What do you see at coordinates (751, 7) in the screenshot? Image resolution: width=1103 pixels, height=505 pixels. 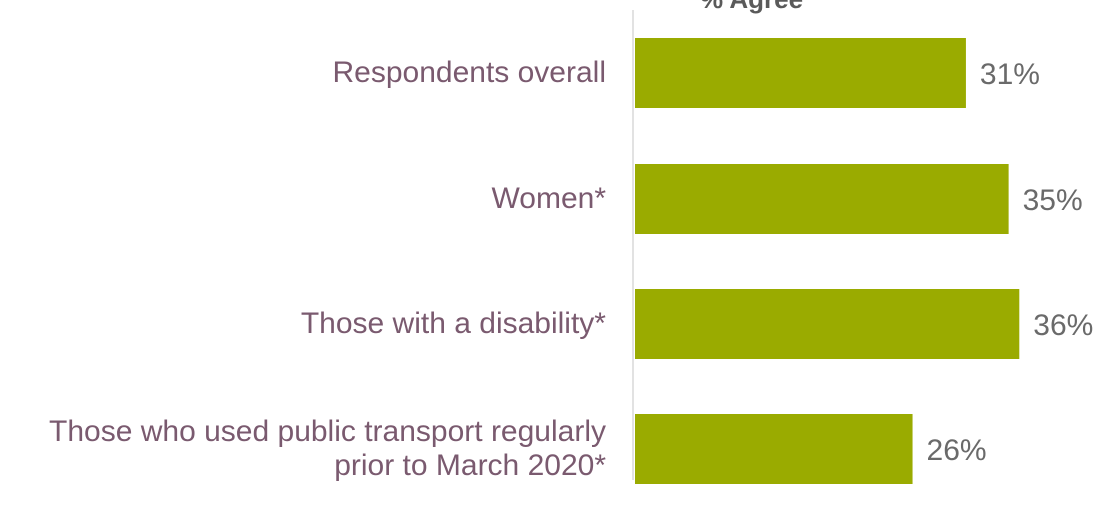 I see `chart-title: % Agree` at bounding box center [751, 7].